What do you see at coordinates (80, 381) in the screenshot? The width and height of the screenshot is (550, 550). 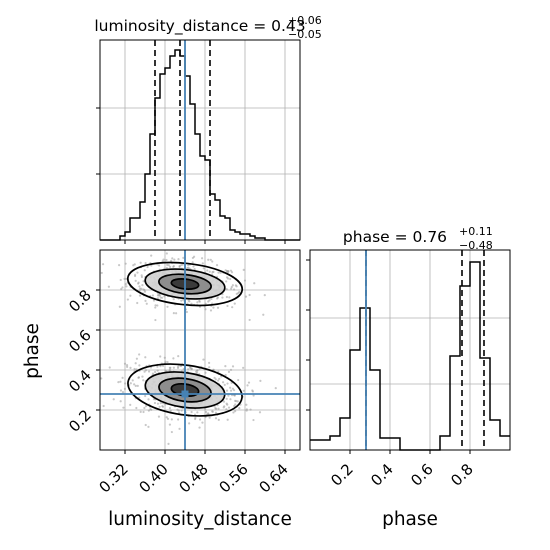 I see `phase-y-tick-label-1: 0.4` at bounding box center [80, 381].